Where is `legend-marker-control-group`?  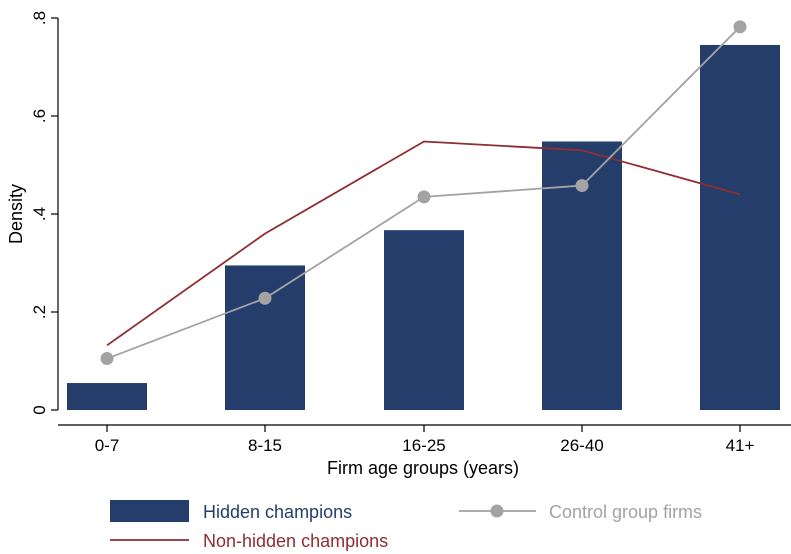
legend-marker-control-group is located at coordinates (497, 511).